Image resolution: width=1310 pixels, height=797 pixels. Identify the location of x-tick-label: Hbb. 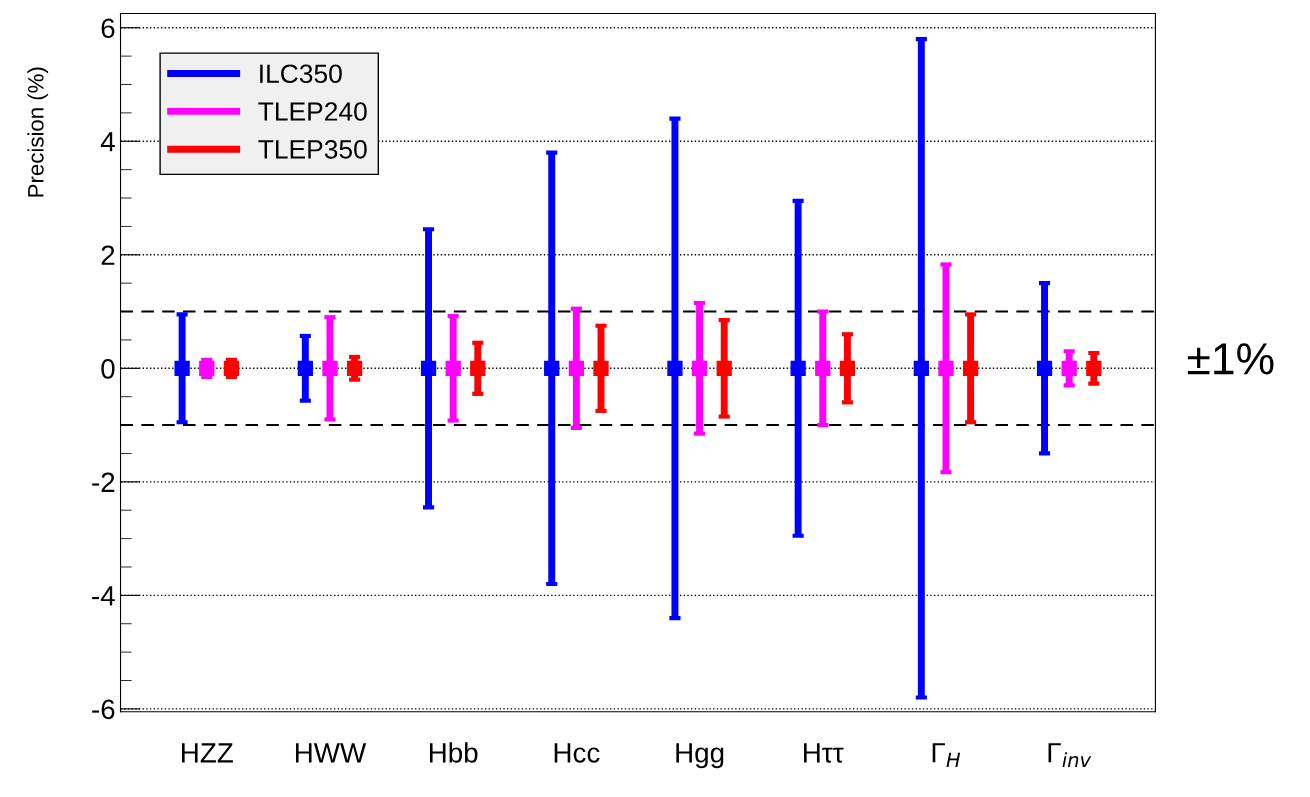
(453, 752).